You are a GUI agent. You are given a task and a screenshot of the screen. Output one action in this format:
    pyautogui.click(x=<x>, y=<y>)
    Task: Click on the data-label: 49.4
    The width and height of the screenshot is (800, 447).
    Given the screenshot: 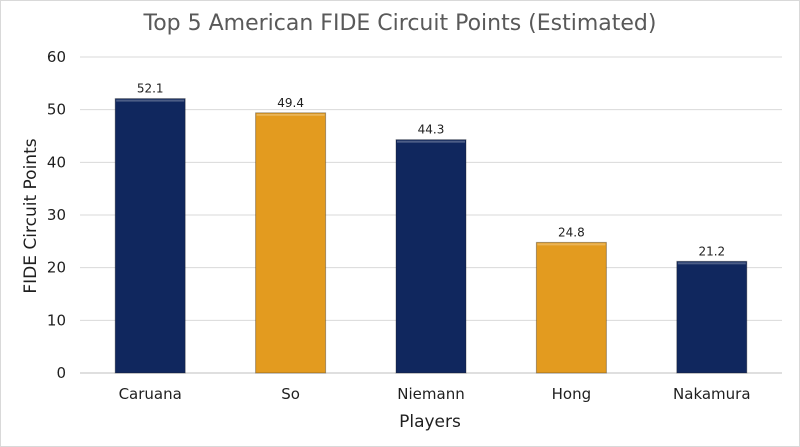 What is the action you would take?
    pyautogui.click(x=290, y=103)
    